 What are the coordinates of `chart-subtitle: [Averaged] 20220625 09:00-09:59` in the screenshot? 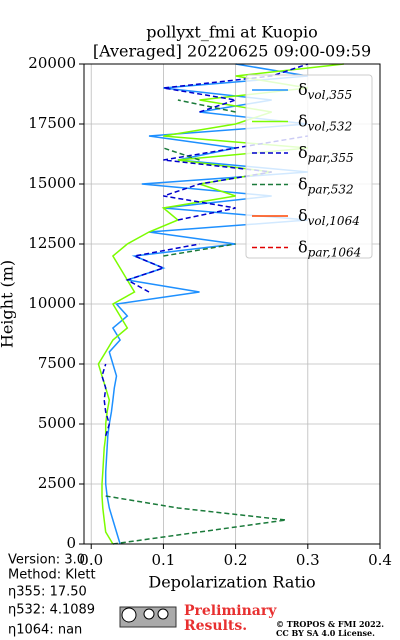 It's located at (232, 51).